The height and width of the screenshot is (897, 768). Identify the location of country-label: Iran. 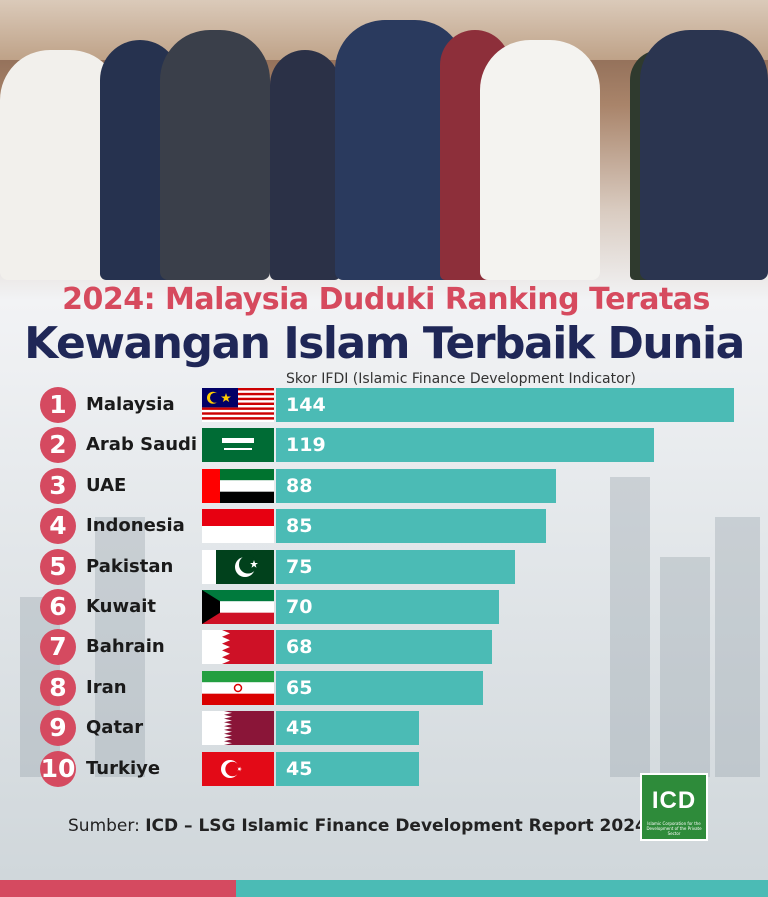
(106, 687).